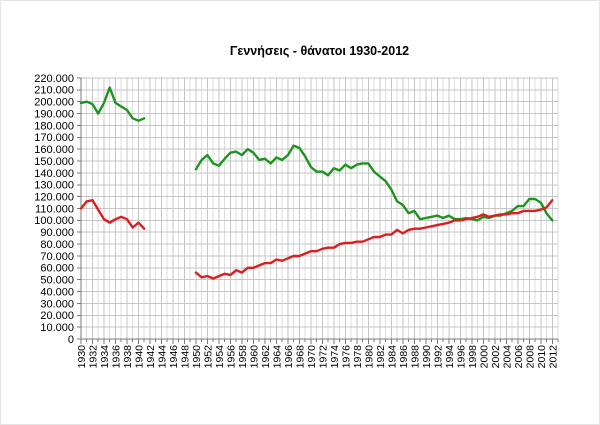 The height and width of the screenshot is (425, 600). Describe the element at coordinates (553, 357) in the screenshot. I see `x-axis-tick-label: 2012` at that location.